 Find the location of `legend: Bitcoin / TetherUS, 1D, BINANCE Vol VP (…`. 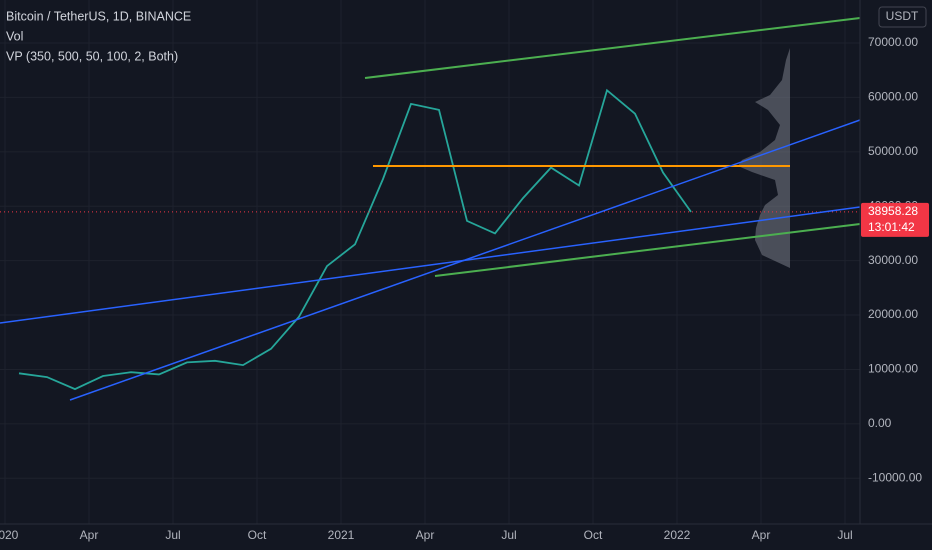

legend: Bitcoin / TetherUS, 1D, BINANCE Vol VP (… is located at coordinates (98, 36).